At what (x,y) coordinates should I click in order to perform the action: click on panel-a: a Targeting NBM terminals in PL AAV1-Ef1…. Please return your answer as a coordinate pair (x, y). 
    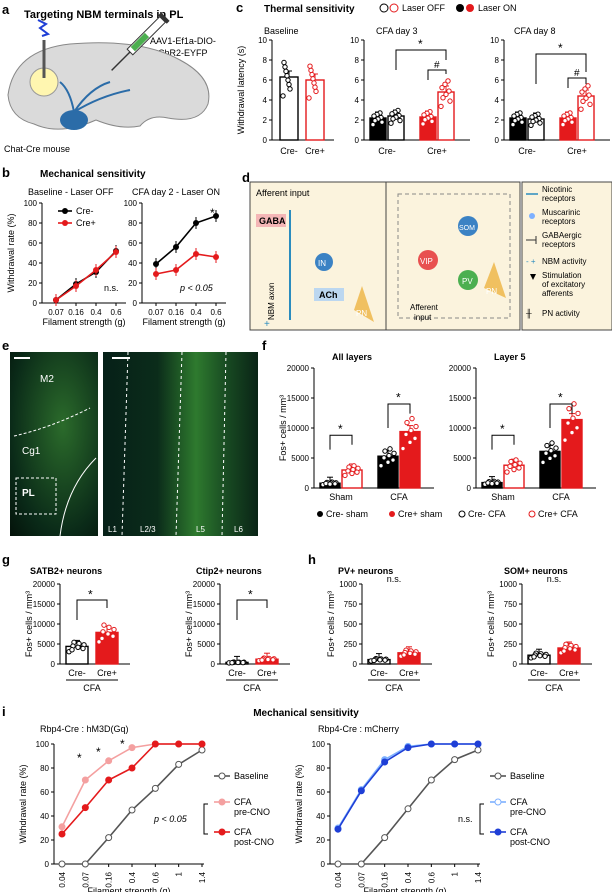
    Looking at the image, I should click on (116, 80).